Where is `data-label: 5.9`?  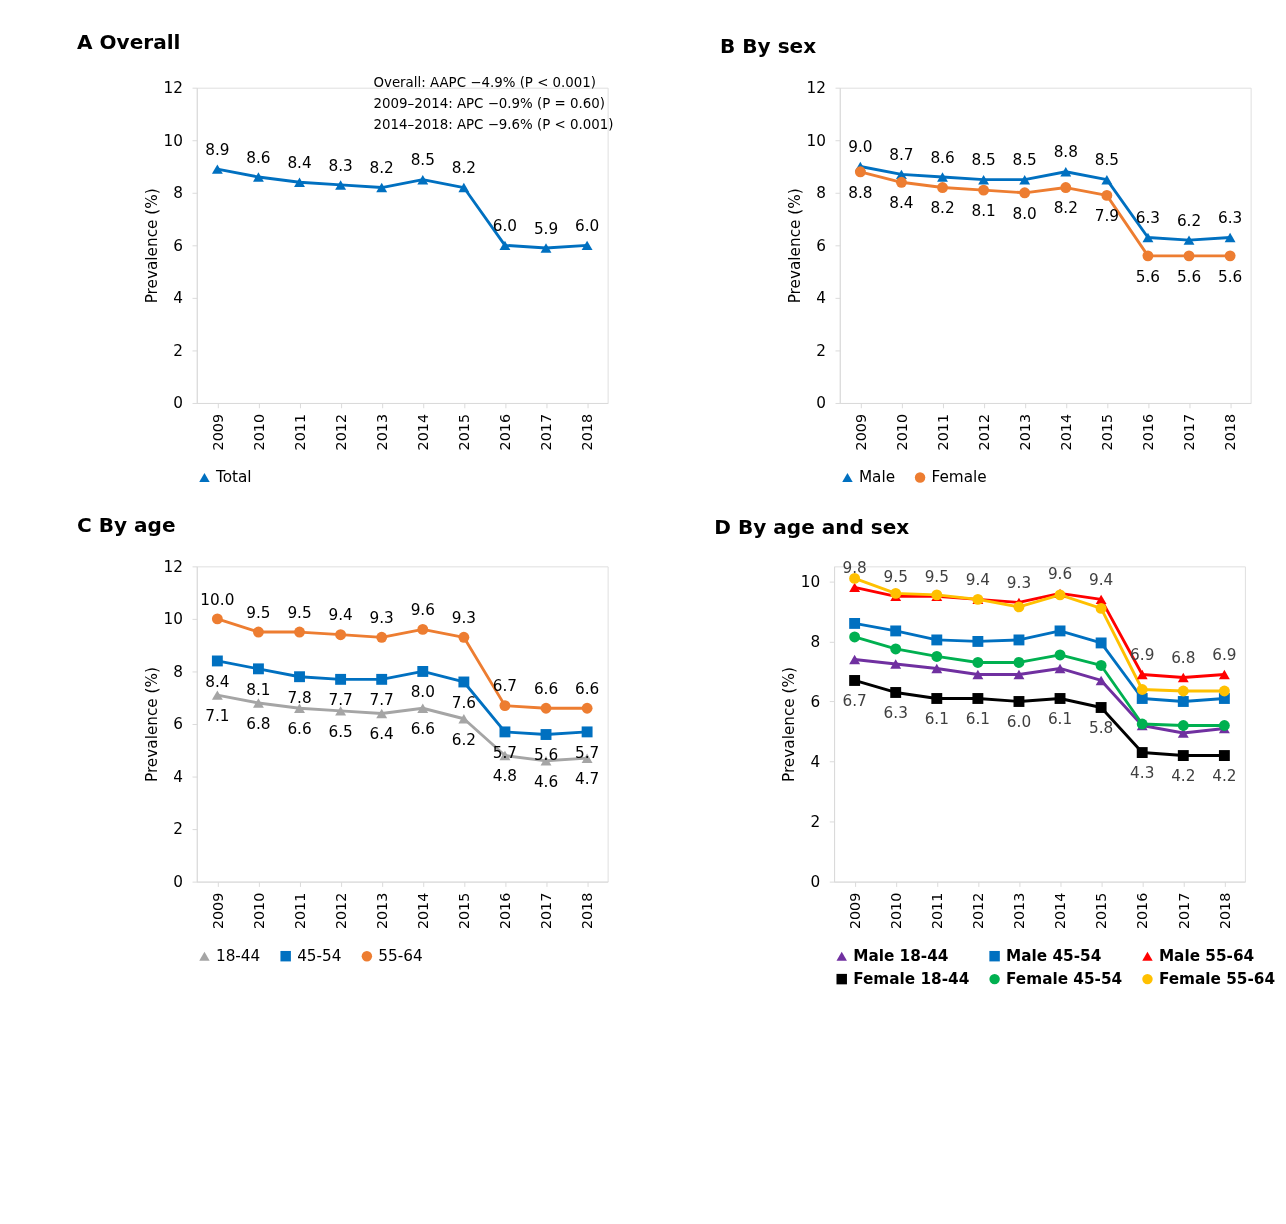 data-label: 5.9 is located at coordinates (546, 228).